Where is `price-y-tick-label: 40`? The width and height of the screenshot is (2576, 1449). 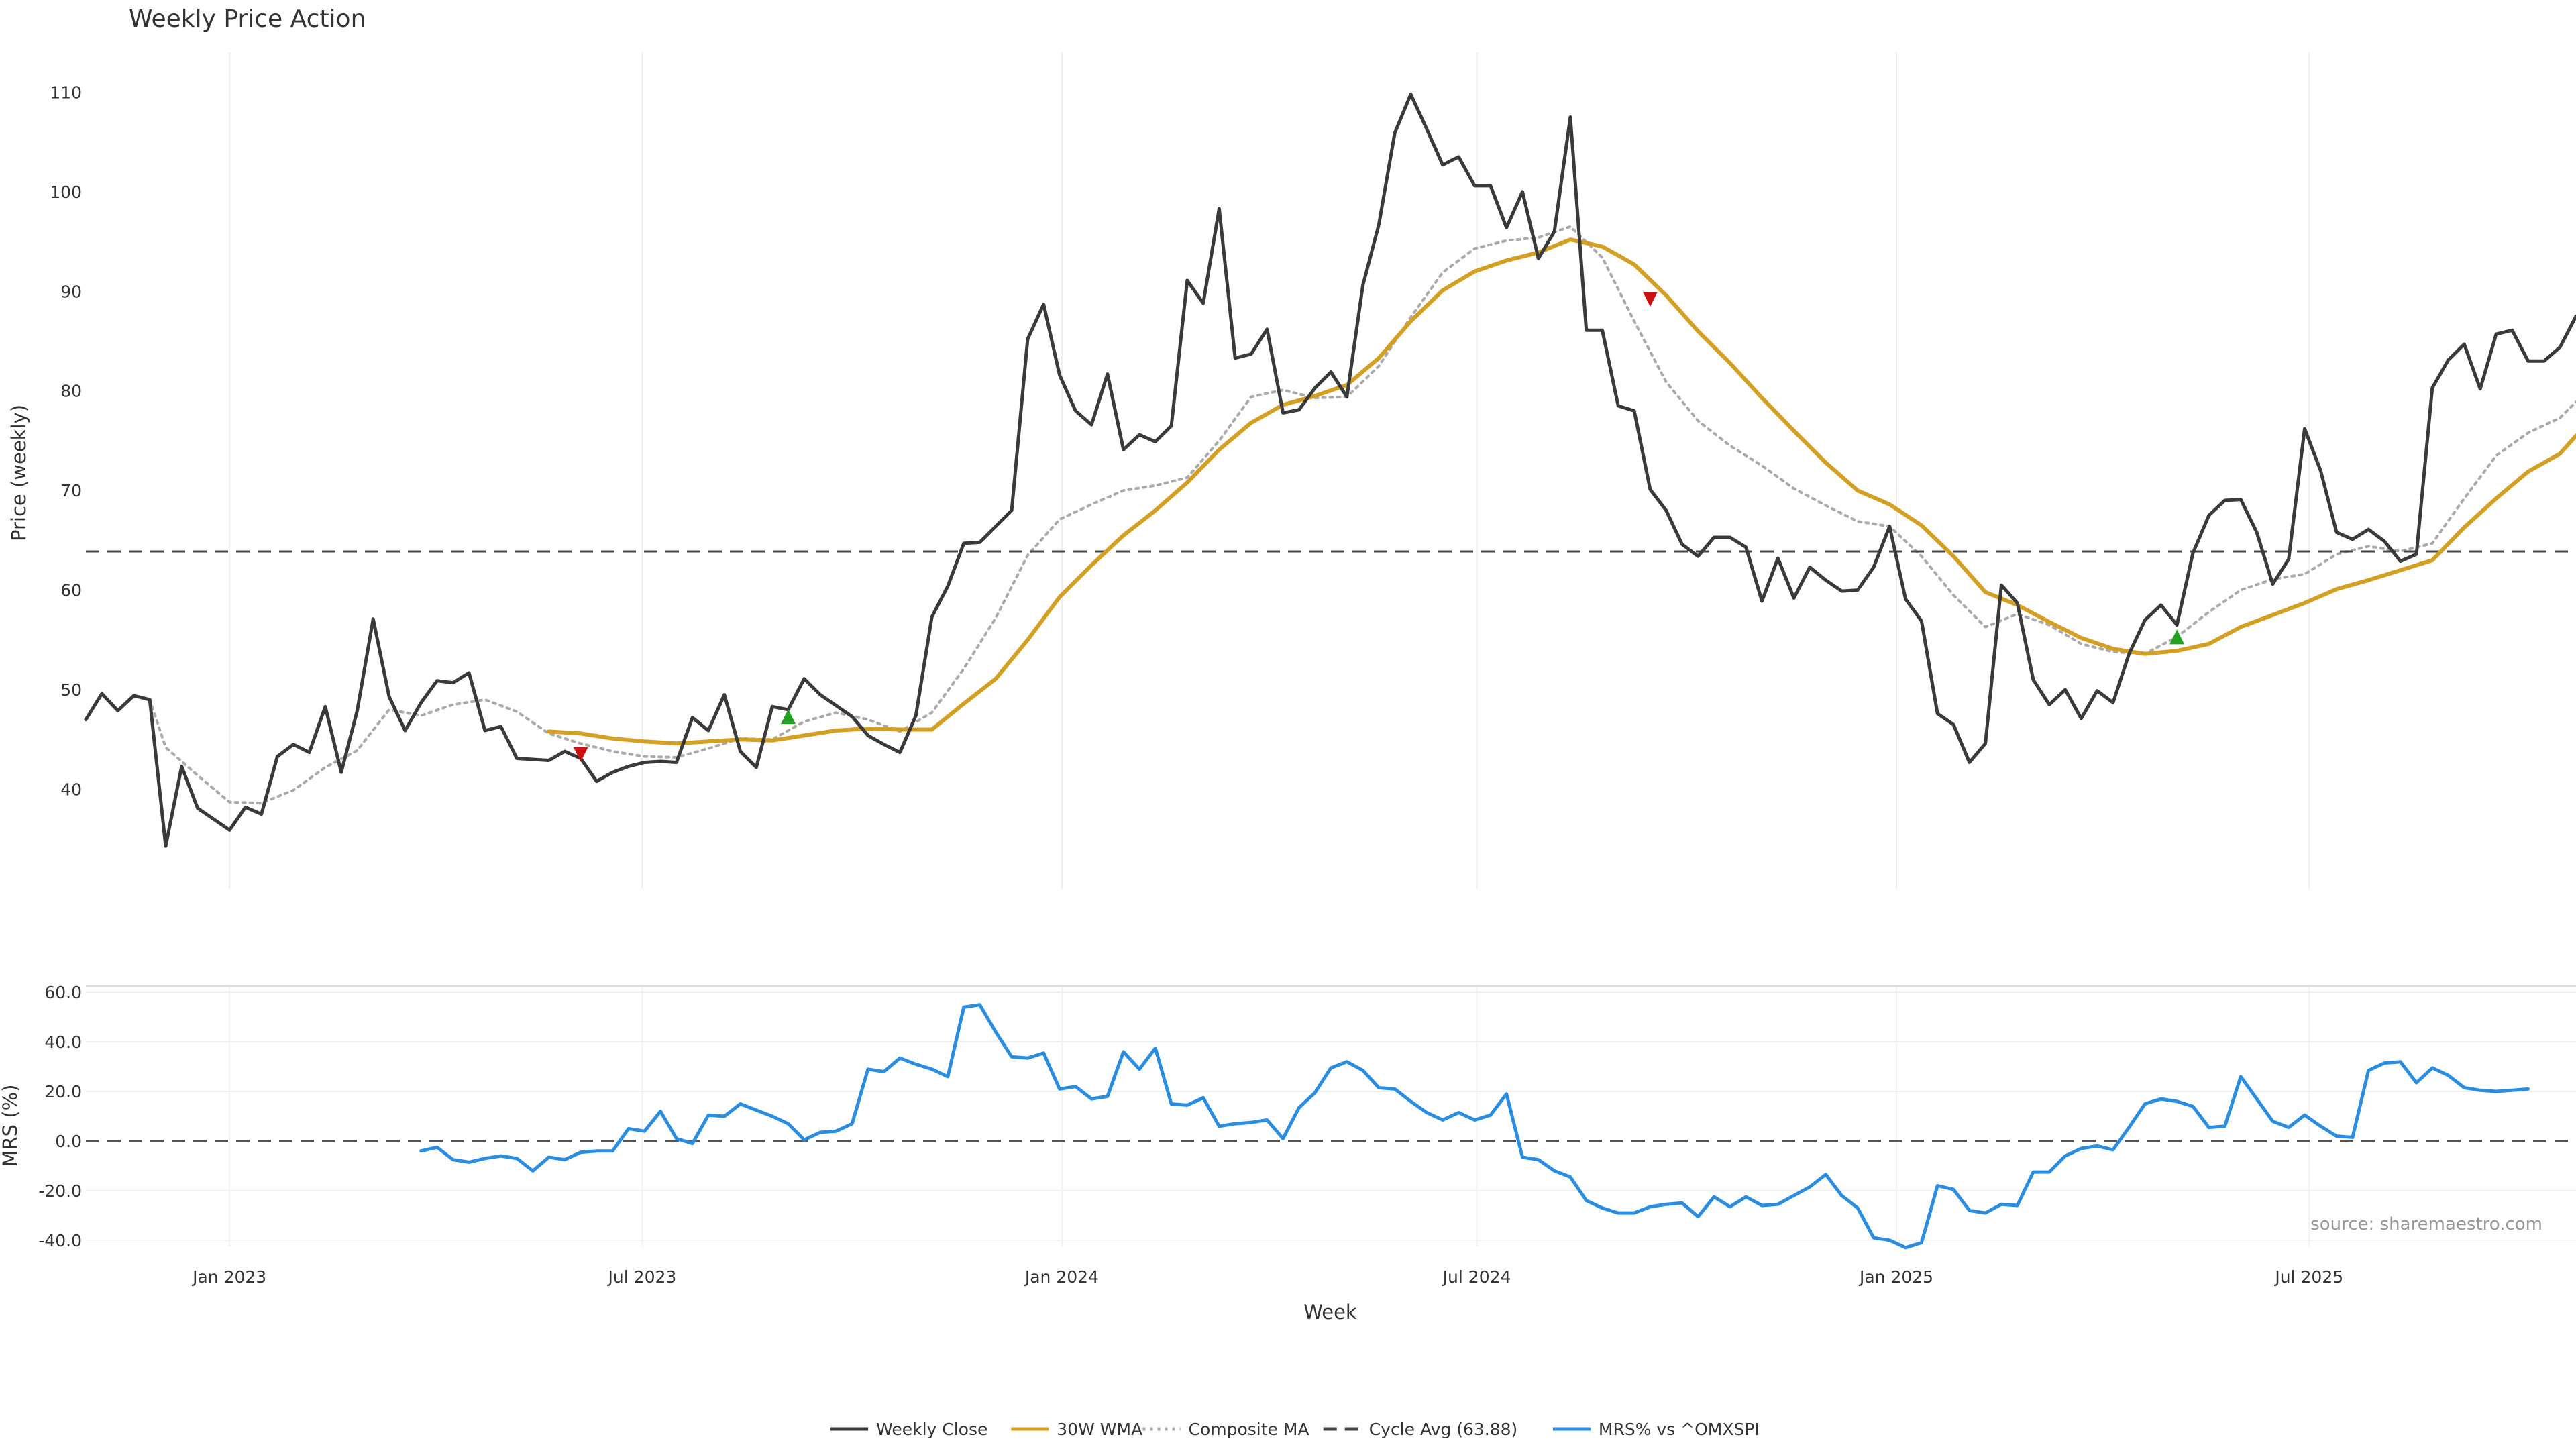
price-y-tick-label: 40 is located at coordinates (71, 790).